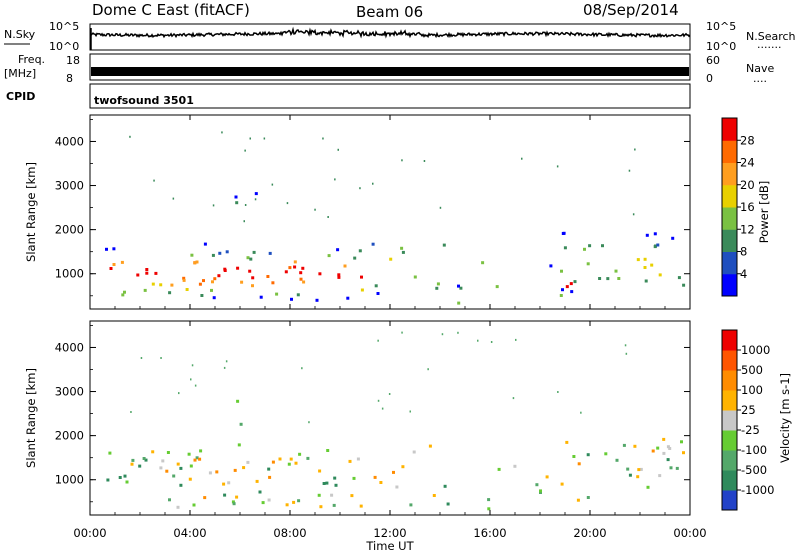  What do you see at coordinates (752, 390) in the screenshot?
I see `colorbar-tick-label: 100` at bounding box center [752, 390].